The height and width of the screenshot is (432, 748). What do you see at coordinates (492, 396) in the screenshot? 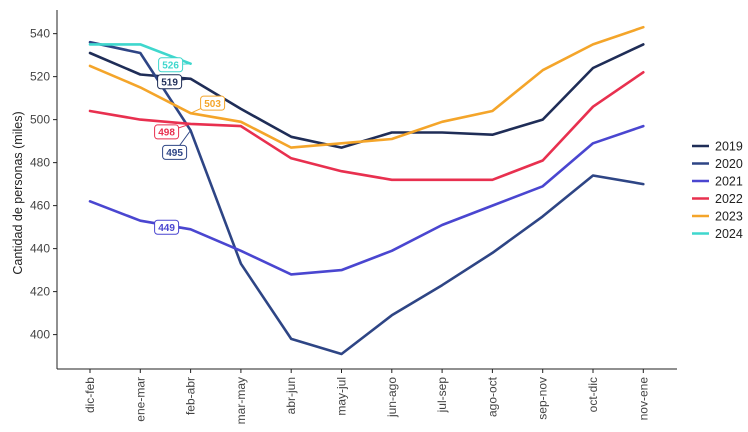
I see `x-tick-label: ago-oct` at bounding box center [492, 396].